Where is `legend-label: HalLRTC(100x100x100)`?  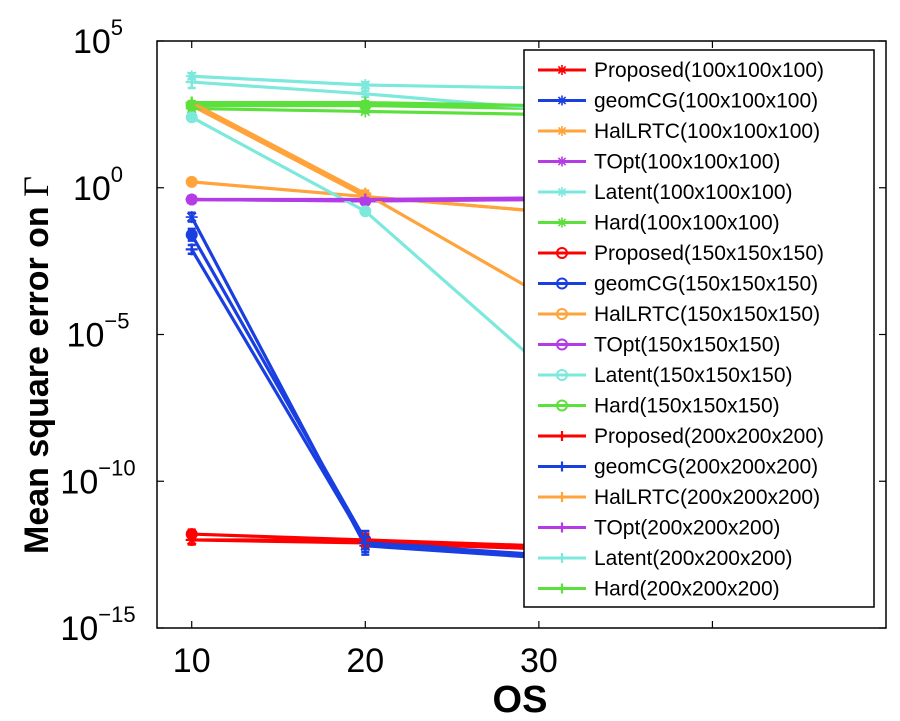
legend-label: HalLRTC(100x100x100) is located at coordinates (707, 131).